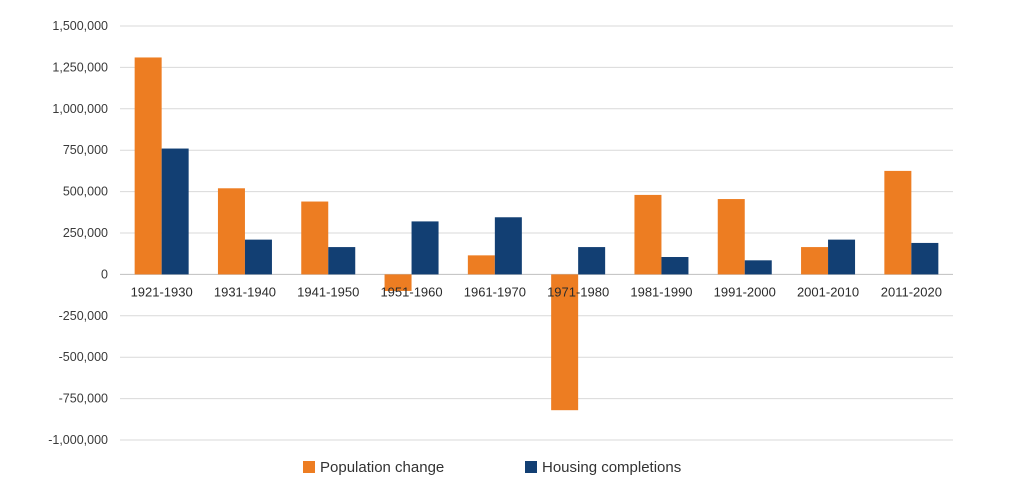  I want to click on y-tick-label: 1,250,000, so click(80, 67).